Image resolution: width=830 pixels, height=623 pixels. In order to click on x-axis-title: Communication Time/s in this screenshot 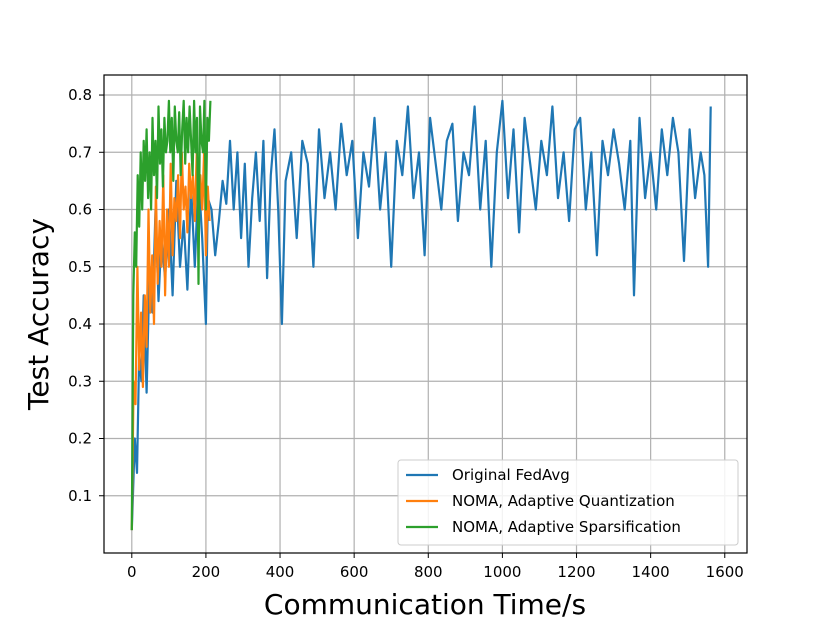, I will do `click(425, 604)`.